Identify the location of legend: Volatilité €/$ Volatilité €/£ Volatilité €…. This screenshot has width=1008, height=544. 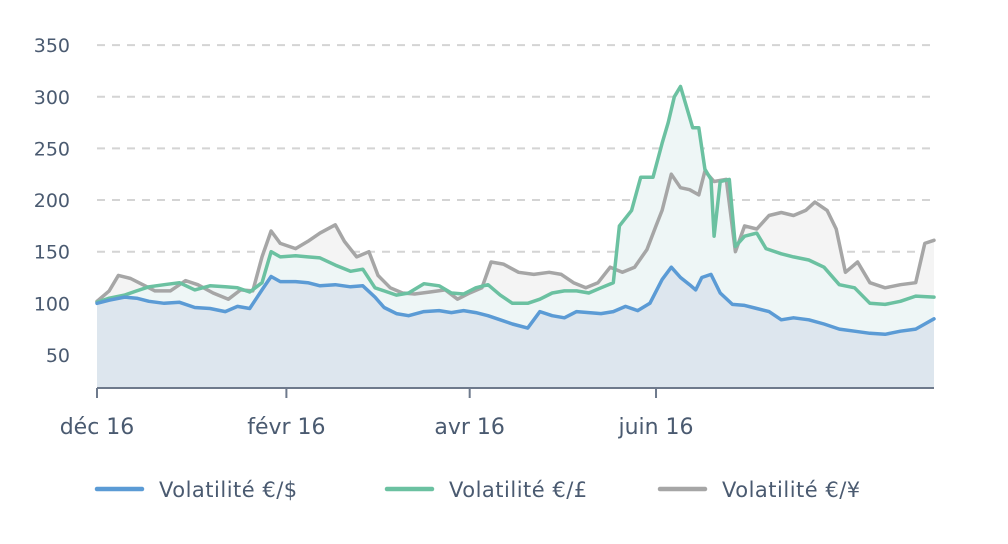
(477, 490).